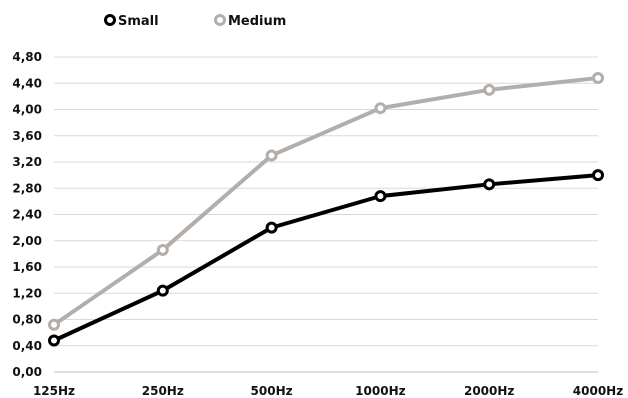 This screenshot has width=628, height=398. Describe the element at coordinates (27, 293) in the screenshot. I see `y-tick-label: 1,20` at that location.